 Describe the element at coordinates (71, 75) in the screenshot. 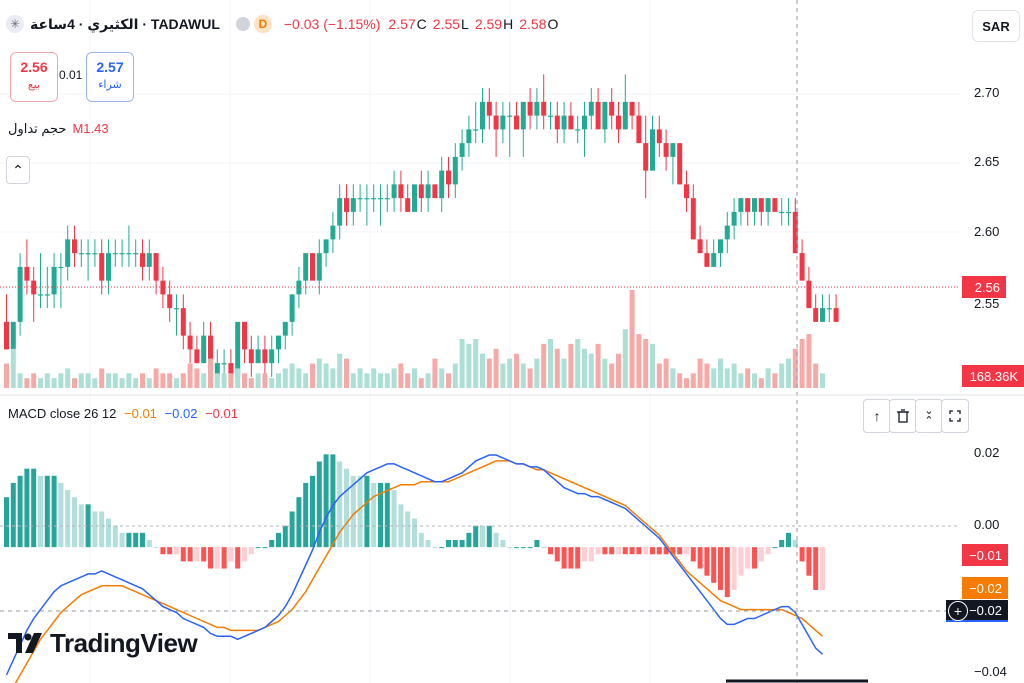

I see `spread-value: 0.01` at that location.